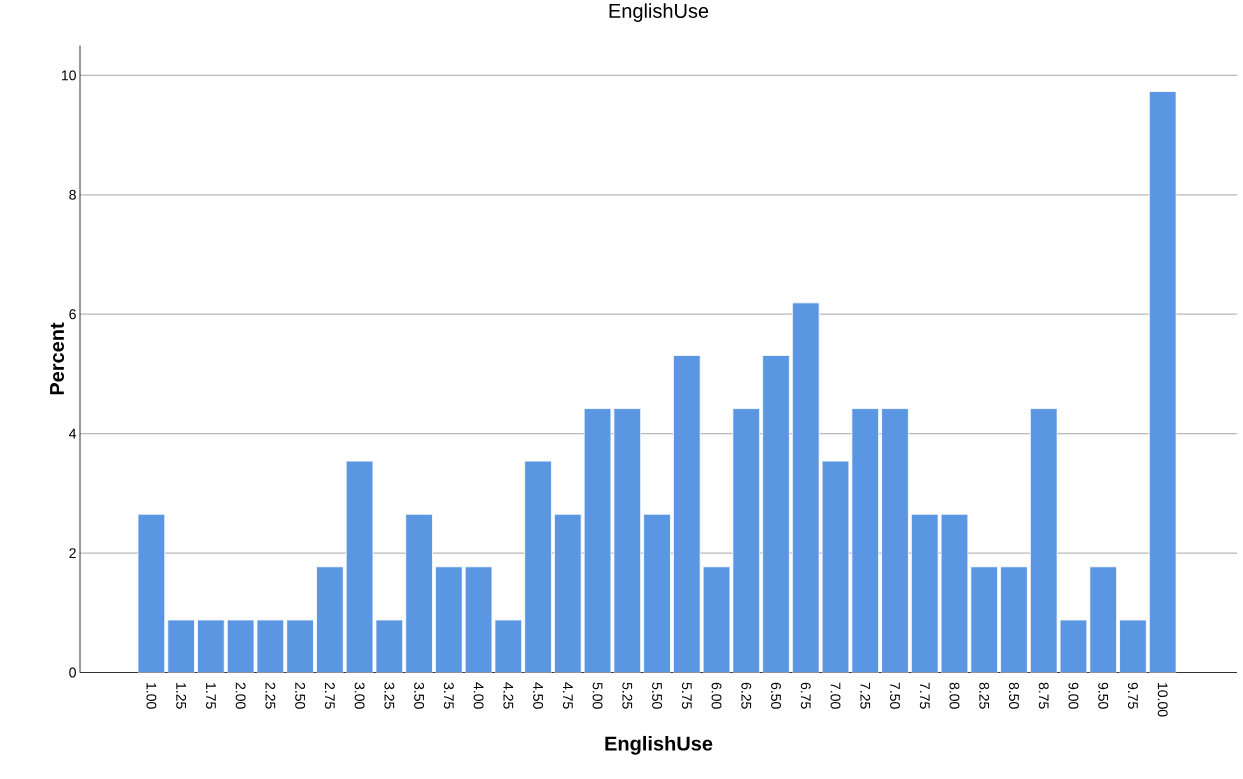  I want to click on y-tick-label: 4, so click(73, 434).